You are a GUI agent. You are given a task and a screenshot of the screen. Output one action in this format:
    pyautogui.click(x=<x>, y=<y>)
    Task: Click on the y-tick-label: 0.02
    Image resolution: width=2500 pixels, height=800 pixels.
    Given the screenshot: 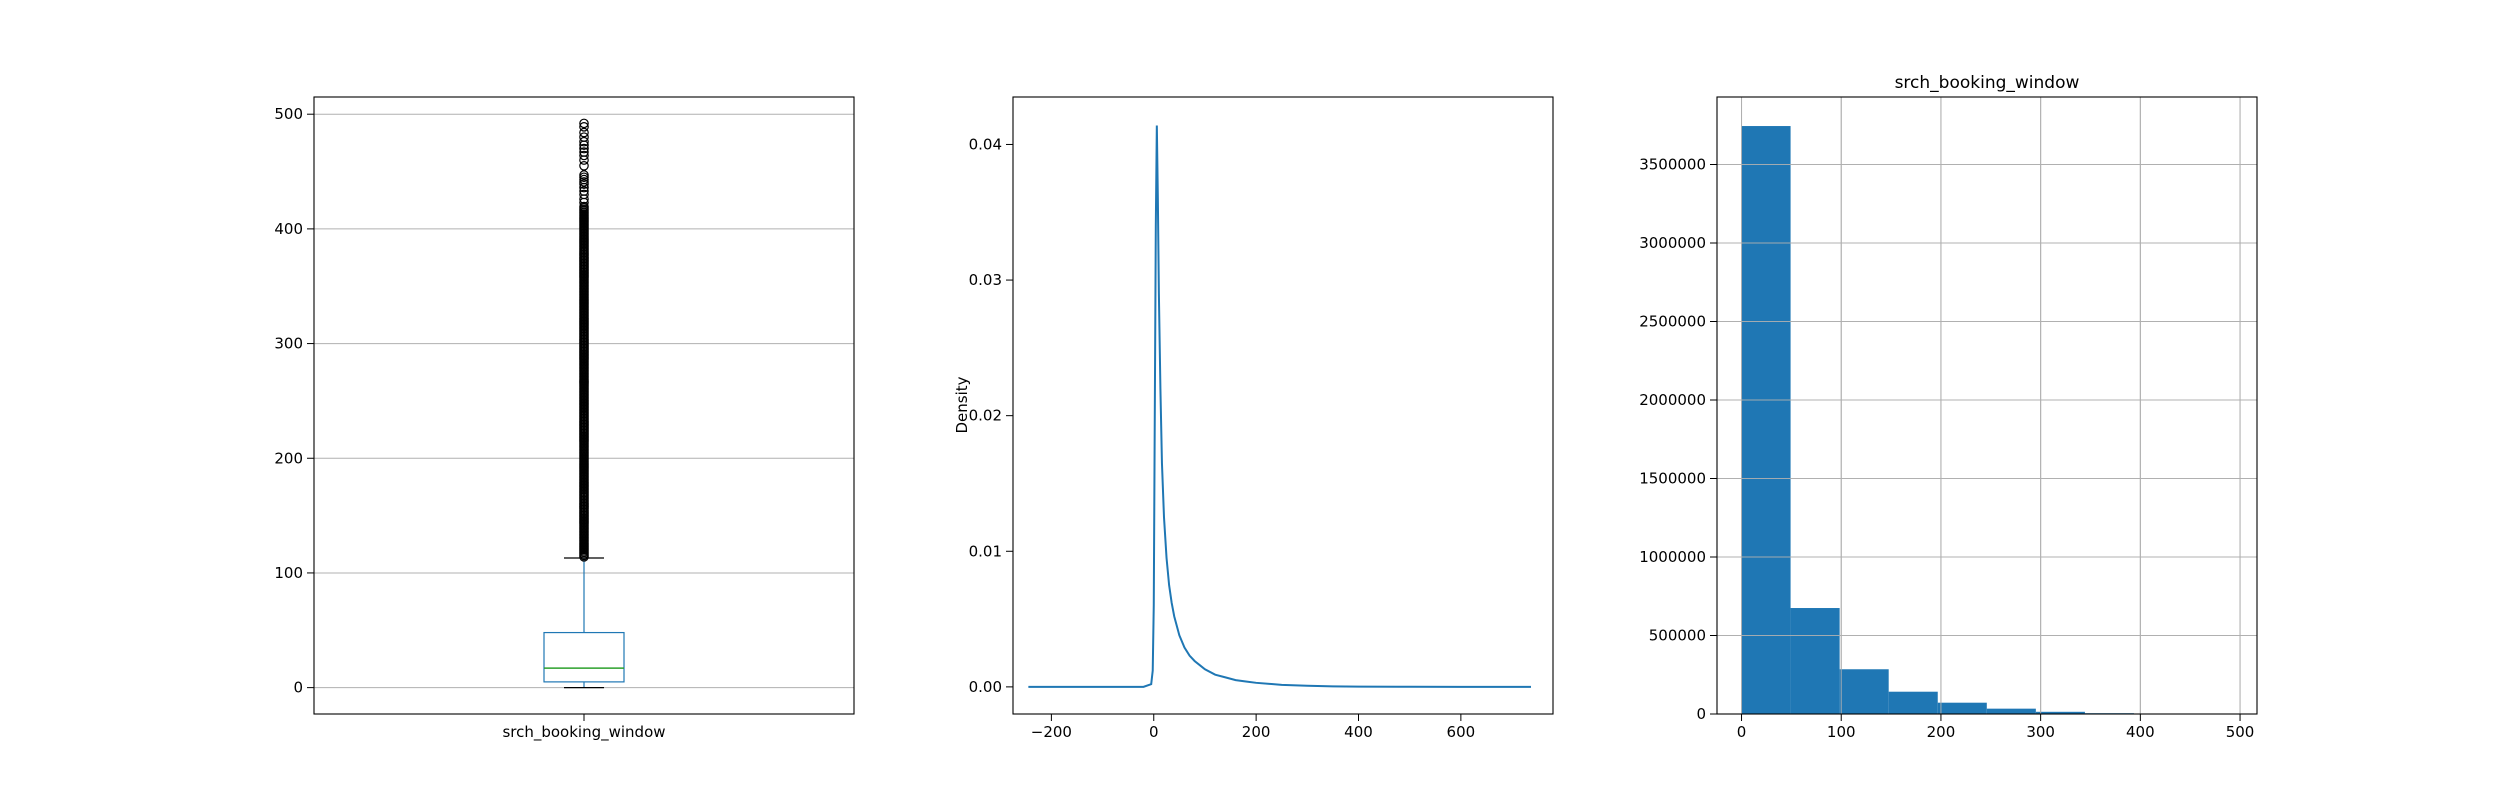 What is the action you would take?
    pyautogui.click(x=985, y=416)
    